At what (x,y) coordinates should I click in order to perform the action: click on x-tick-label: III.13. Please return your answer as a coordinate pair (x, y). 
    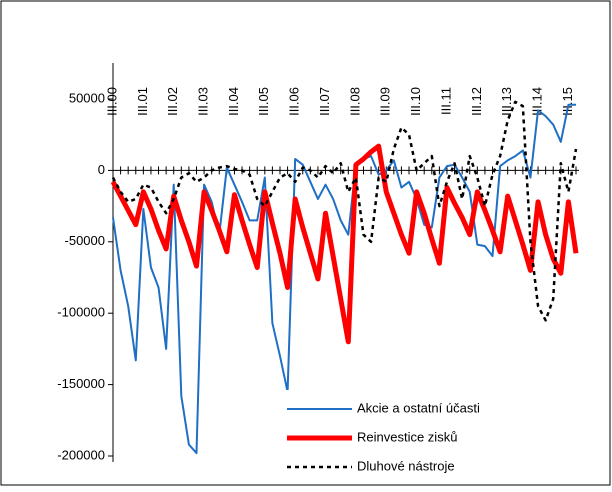
    Looking at the image, I should click on (506, 101).